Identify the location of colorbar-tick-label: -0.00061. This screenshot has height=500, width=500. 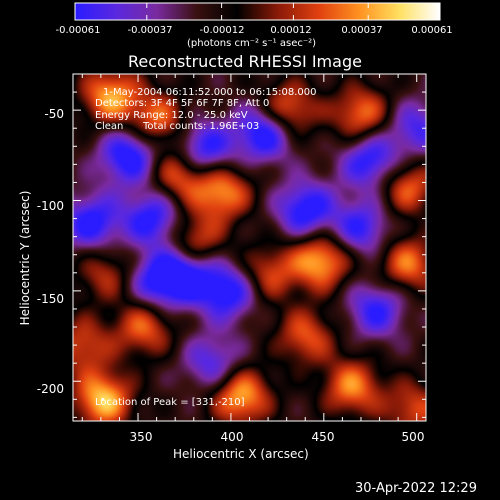
(78, 30).